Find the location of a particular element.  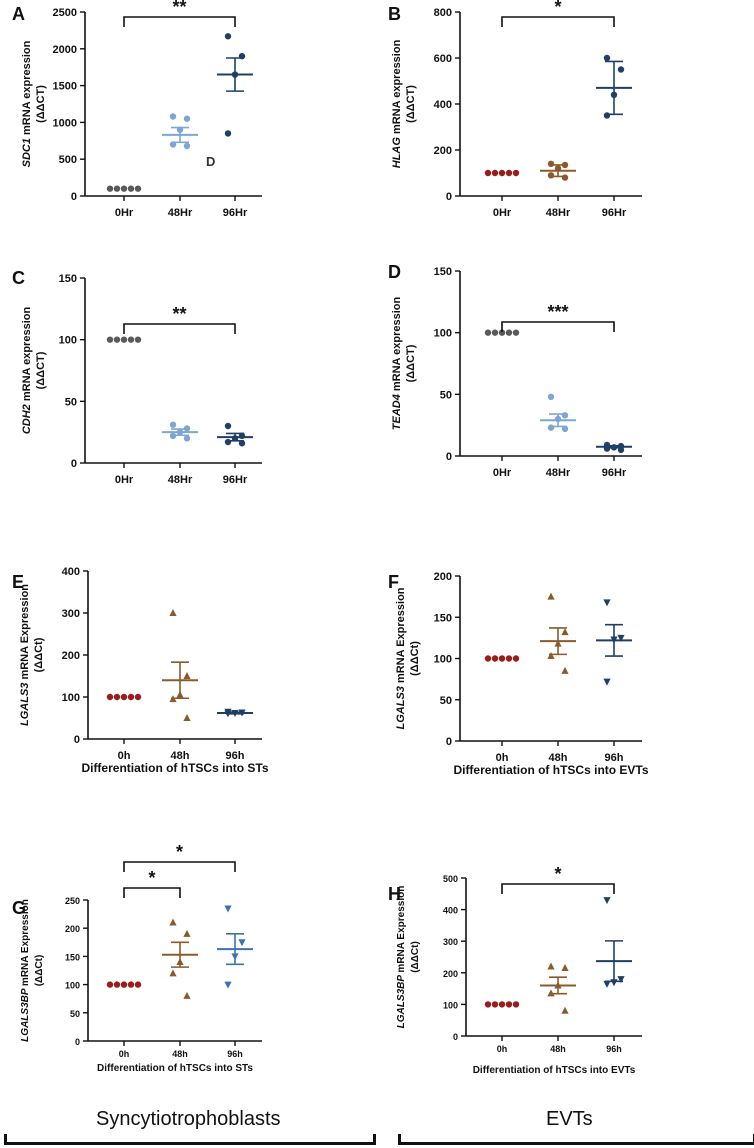

y-tick-label: 1500 is located at coordinates (65, 87).